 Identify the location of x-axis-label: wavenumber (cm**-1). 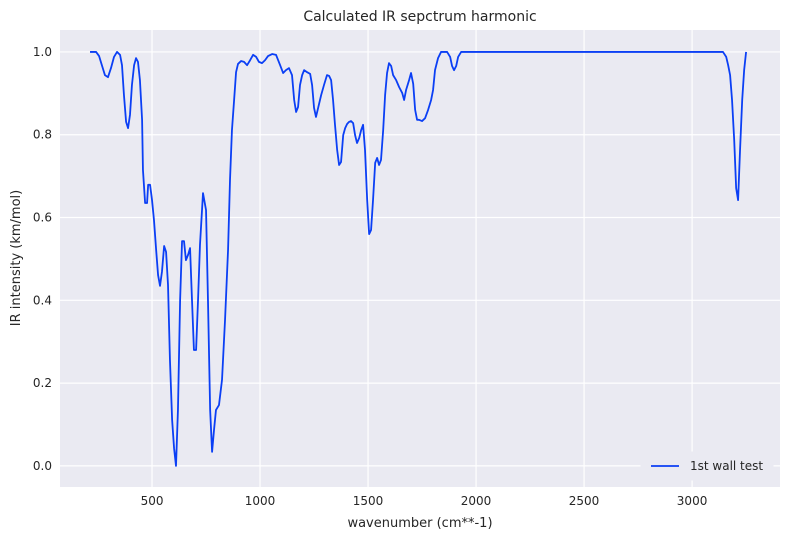
(419, 523).